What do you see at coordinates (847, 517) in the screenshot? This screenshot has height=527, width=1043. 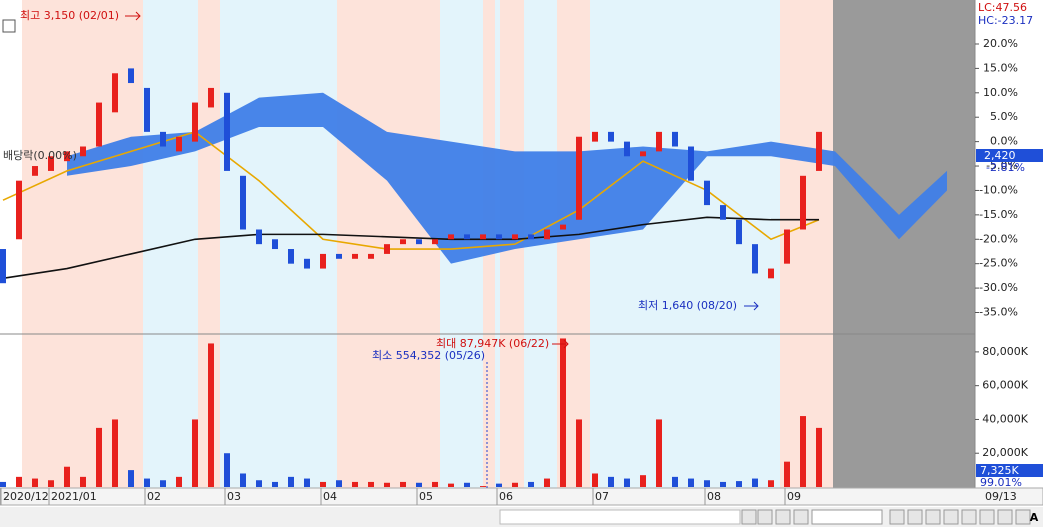 I see `zoom-slider` at bounding box center [847, 517].